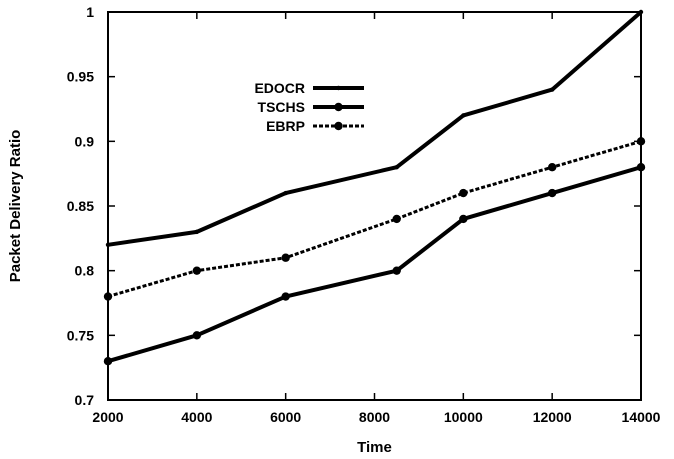 This screenshot has height=459, width=674. Describe the element at coordinates (196, 417) in the screenshot. I see `x-tick-label: 4000` at that location.